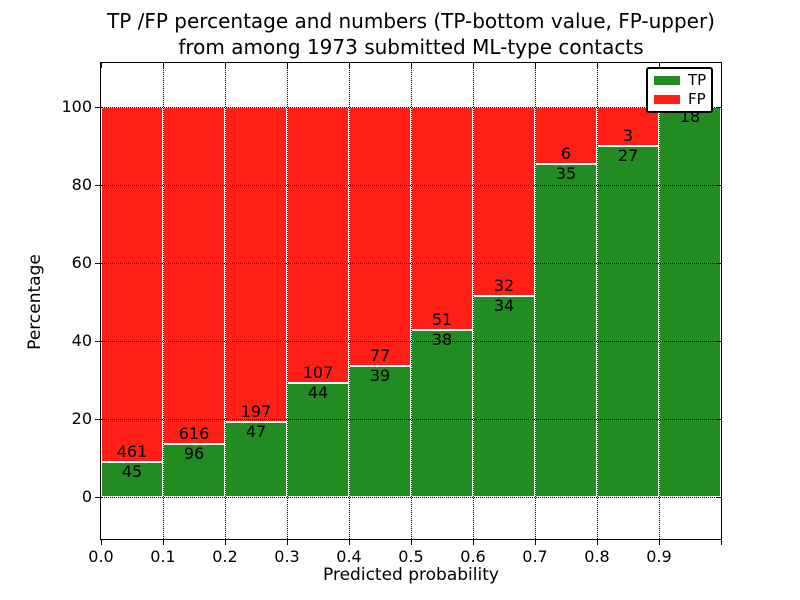  I want to click on x-tick-label: 0.4, so click(349, 556).